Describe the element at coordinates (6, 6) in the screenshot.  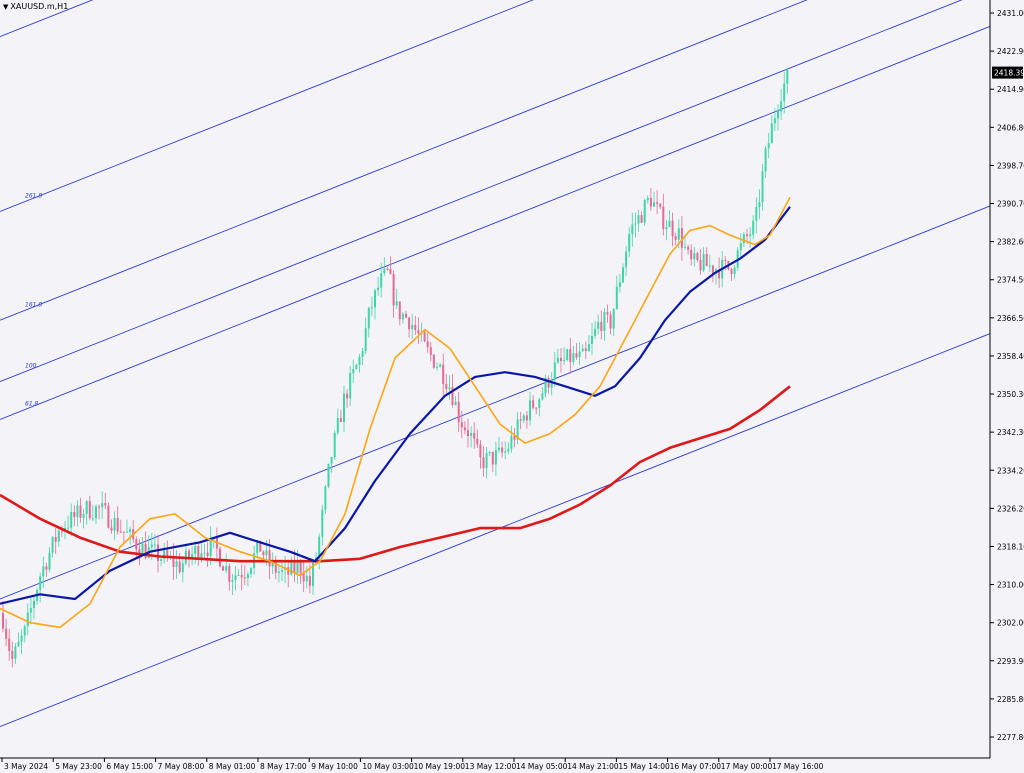
I see `triangle-down-icon: ▼` at that location.